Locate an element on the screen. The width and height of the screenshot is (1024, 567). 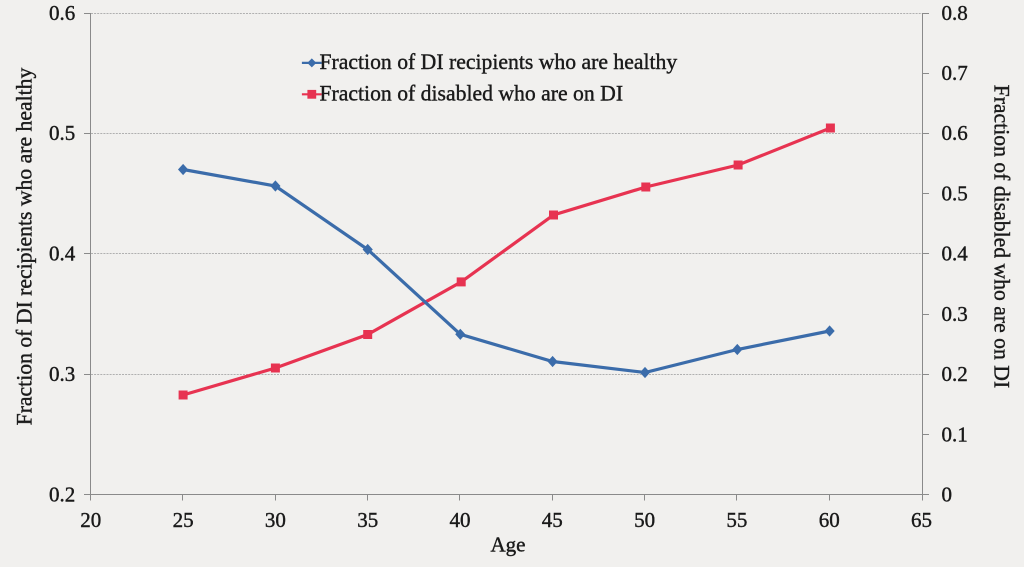
svg-text: 45 is located at coordinates (552, 520).